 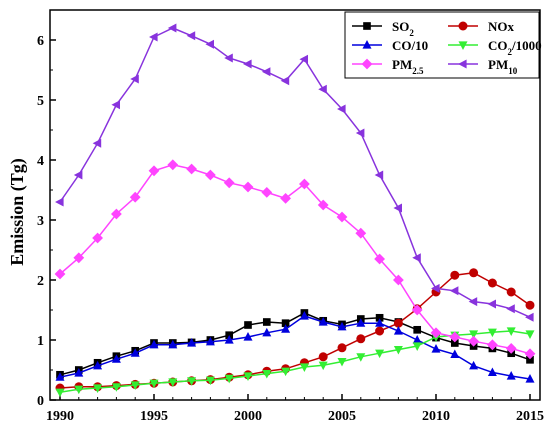 I want to click on legend-item: SO2, so click(x=383, y=28).